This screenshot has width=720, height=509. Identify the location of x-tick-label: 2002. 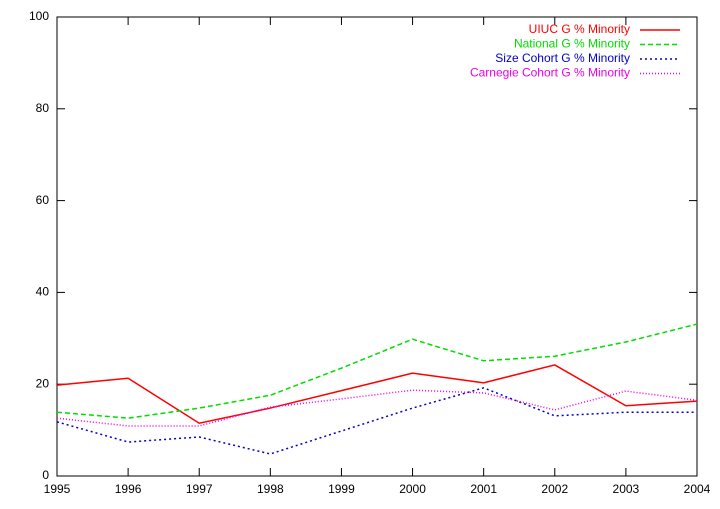
(554, 489).